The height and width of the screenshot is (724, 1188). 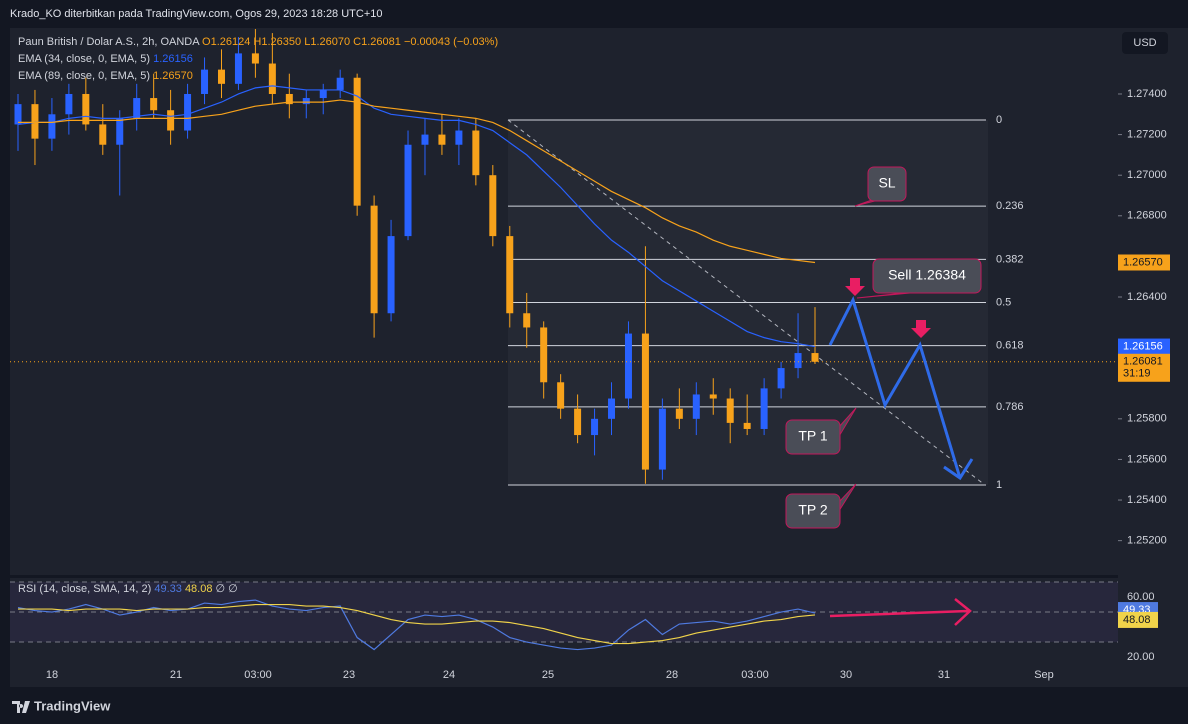 I want to click on legend-item: EMA (89, close, 0, EMA, 5), so click(x=84, y=76).